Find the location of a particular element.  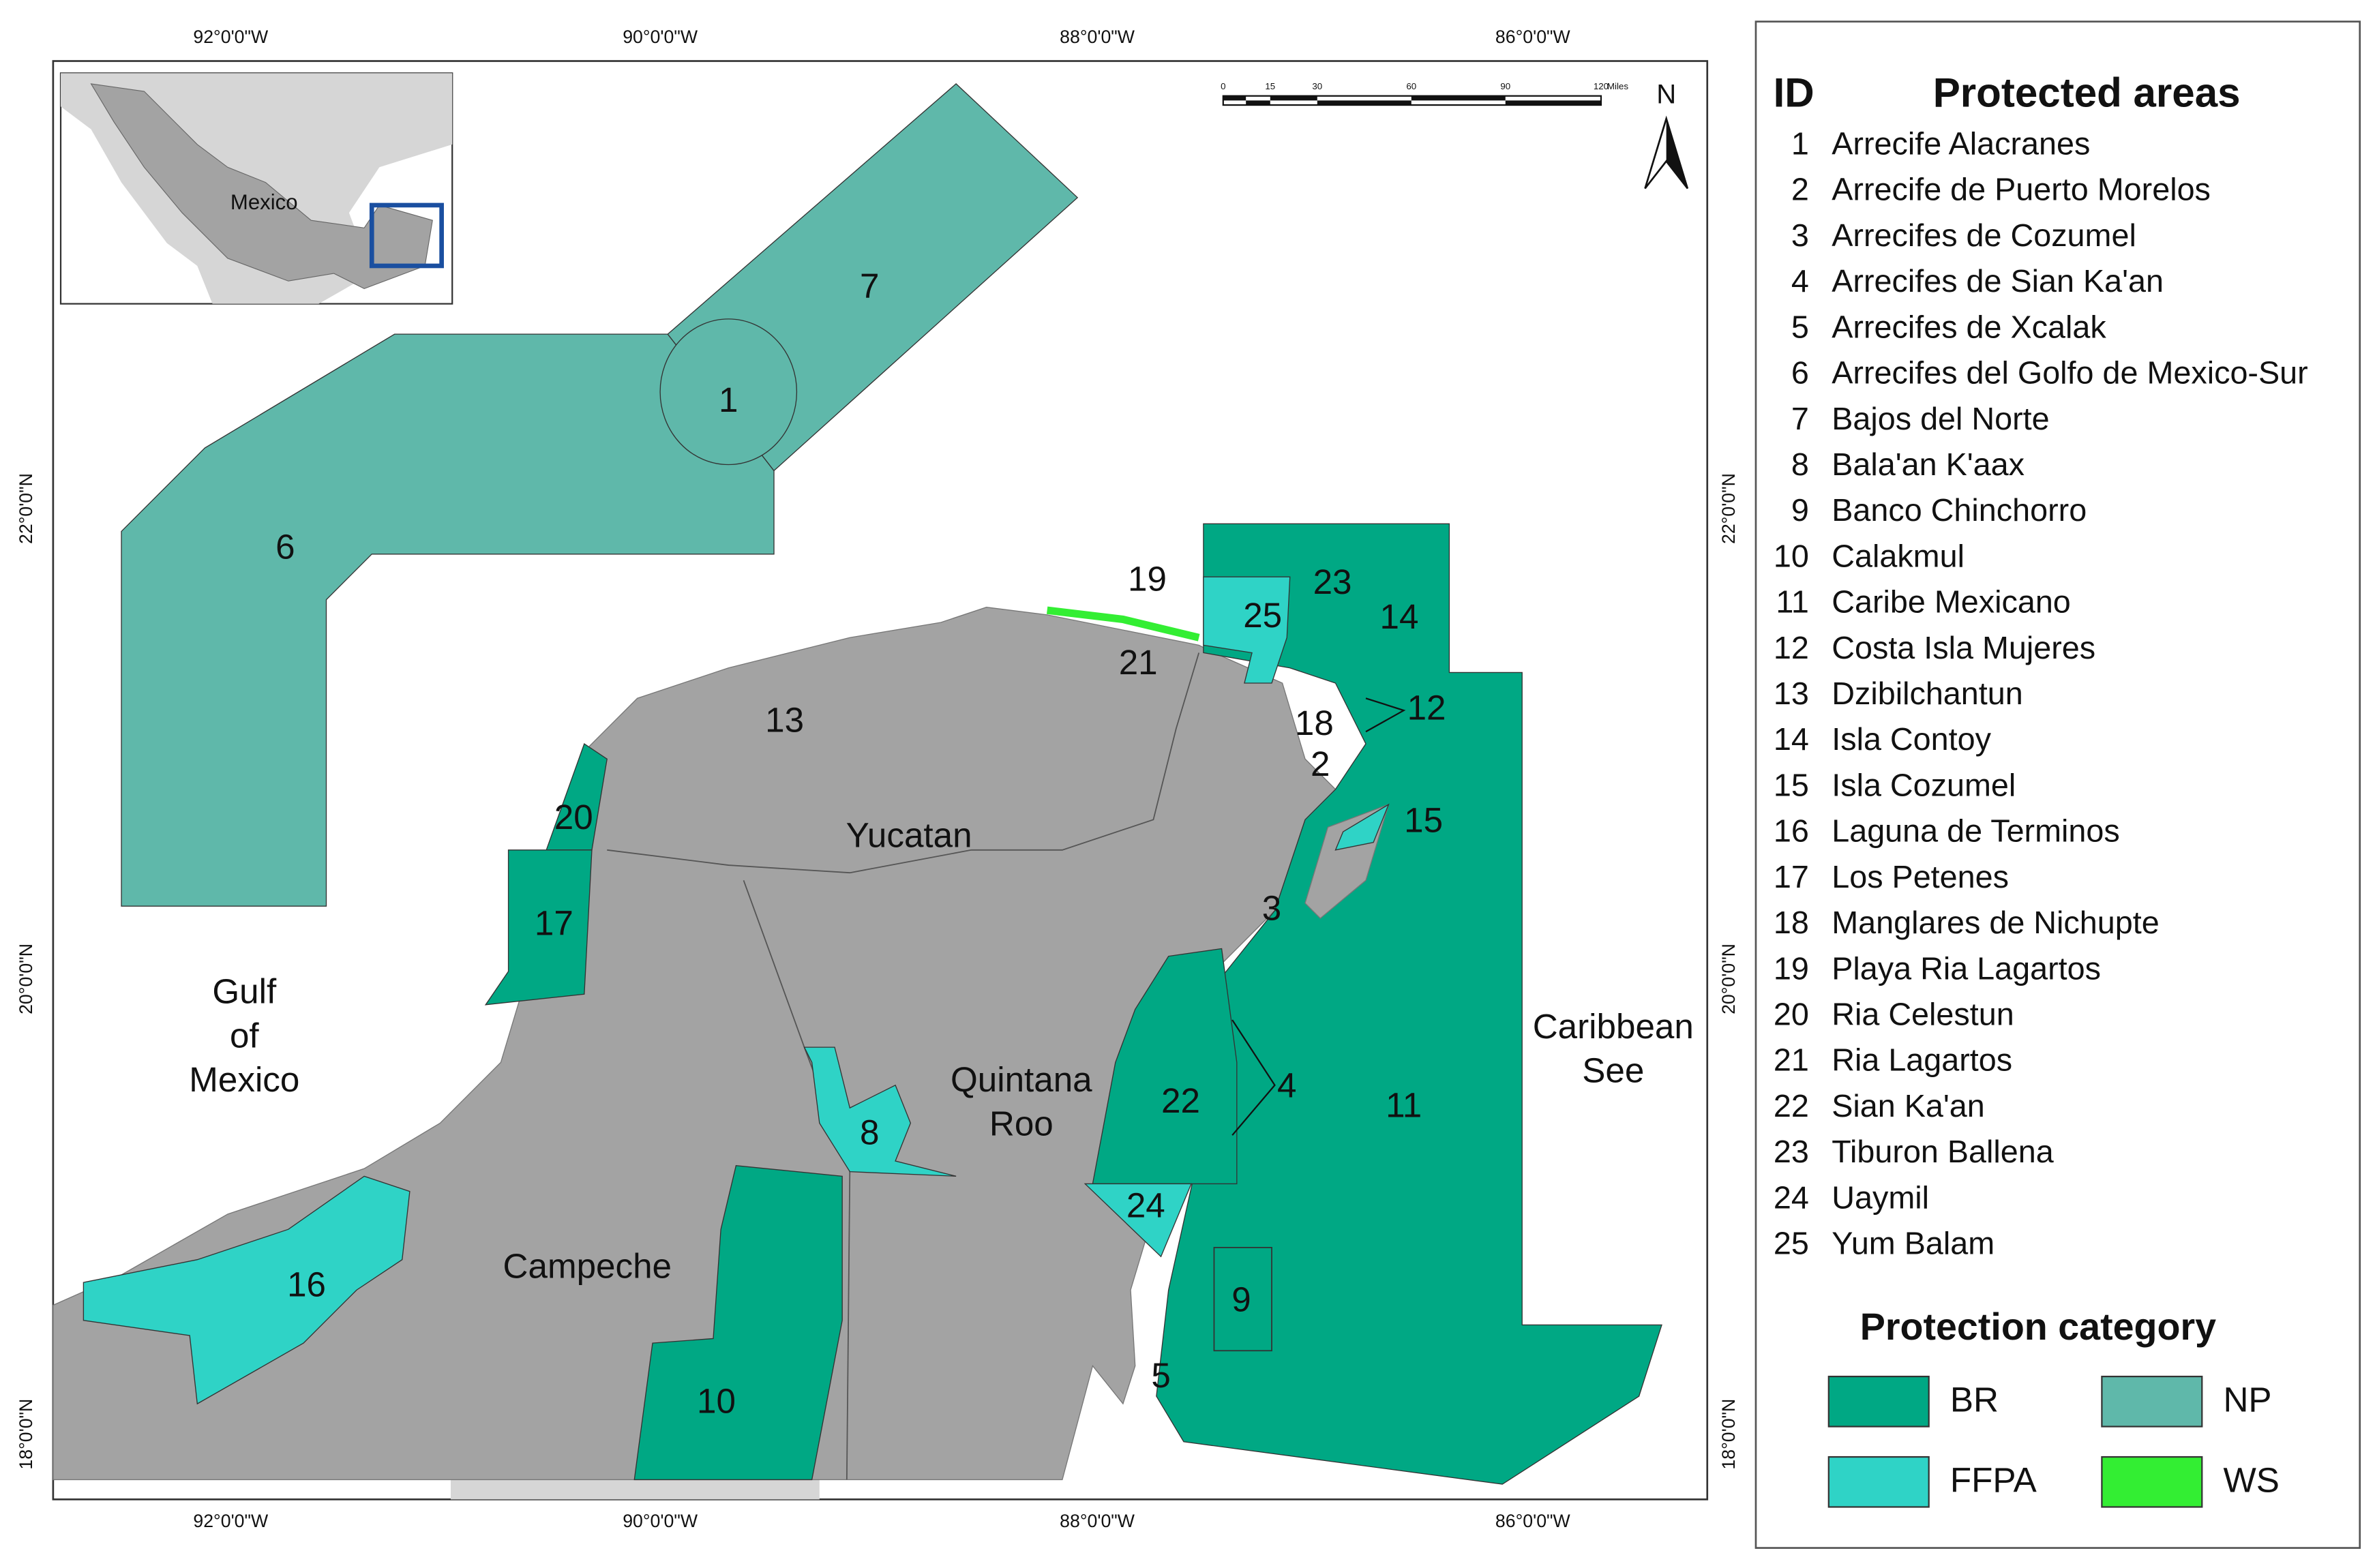

region-label: See is located at coordinates (1613, 1070).